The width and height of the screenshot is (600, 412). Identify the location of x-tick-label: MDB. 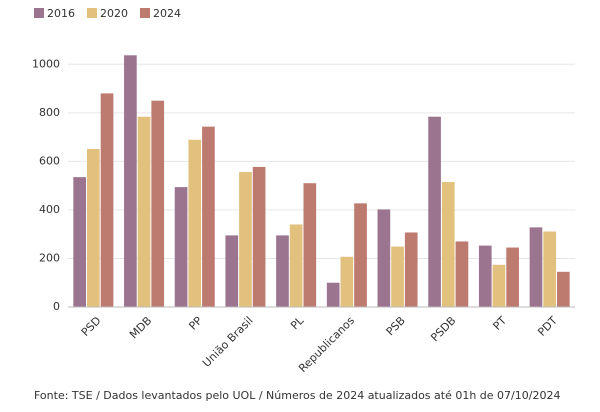
(140, 327).